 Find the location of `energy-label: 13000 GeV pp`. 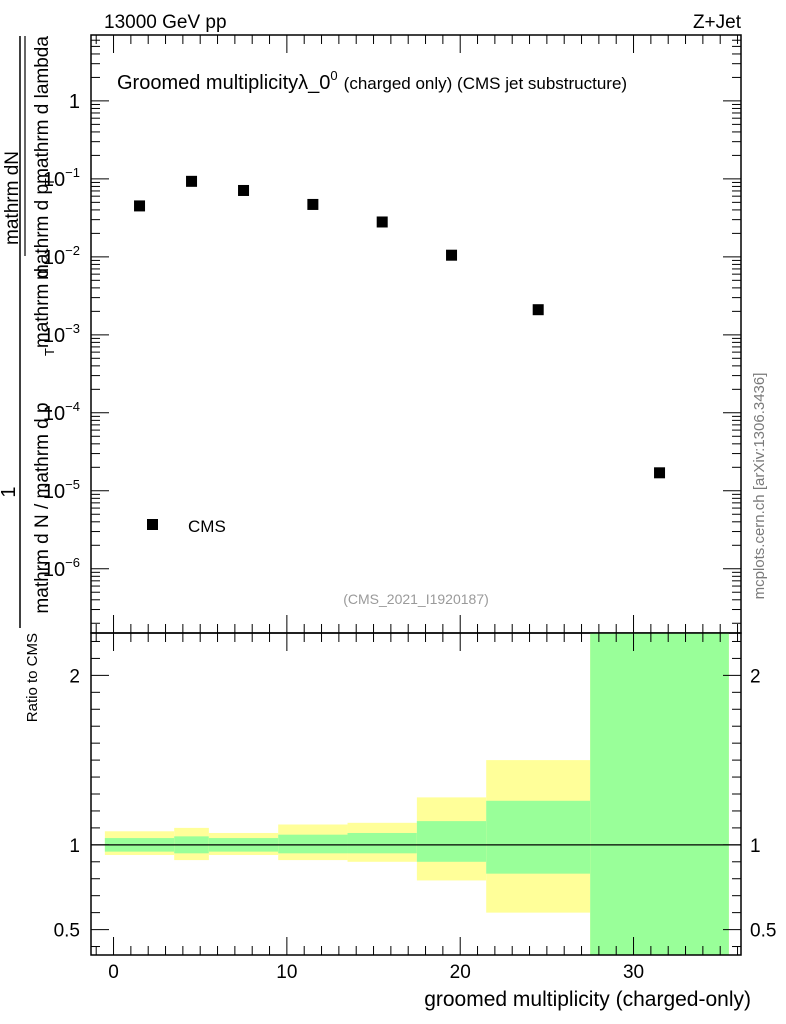

energy-label: 13000 GeV pp is located at coordinates (165, 22).